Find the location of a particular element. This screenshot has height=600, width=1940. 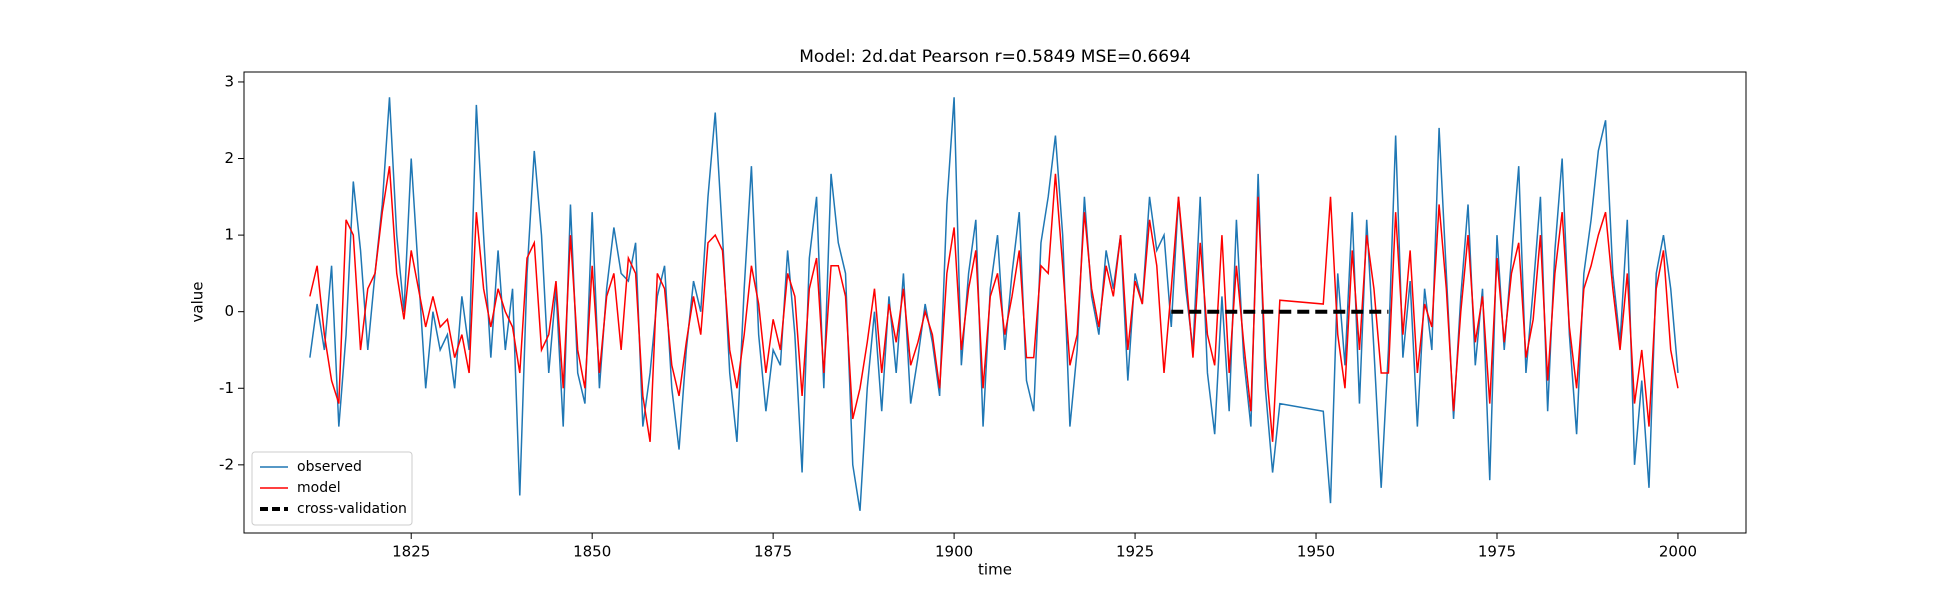

legend-label: observed is located at coordinates (329, 467).